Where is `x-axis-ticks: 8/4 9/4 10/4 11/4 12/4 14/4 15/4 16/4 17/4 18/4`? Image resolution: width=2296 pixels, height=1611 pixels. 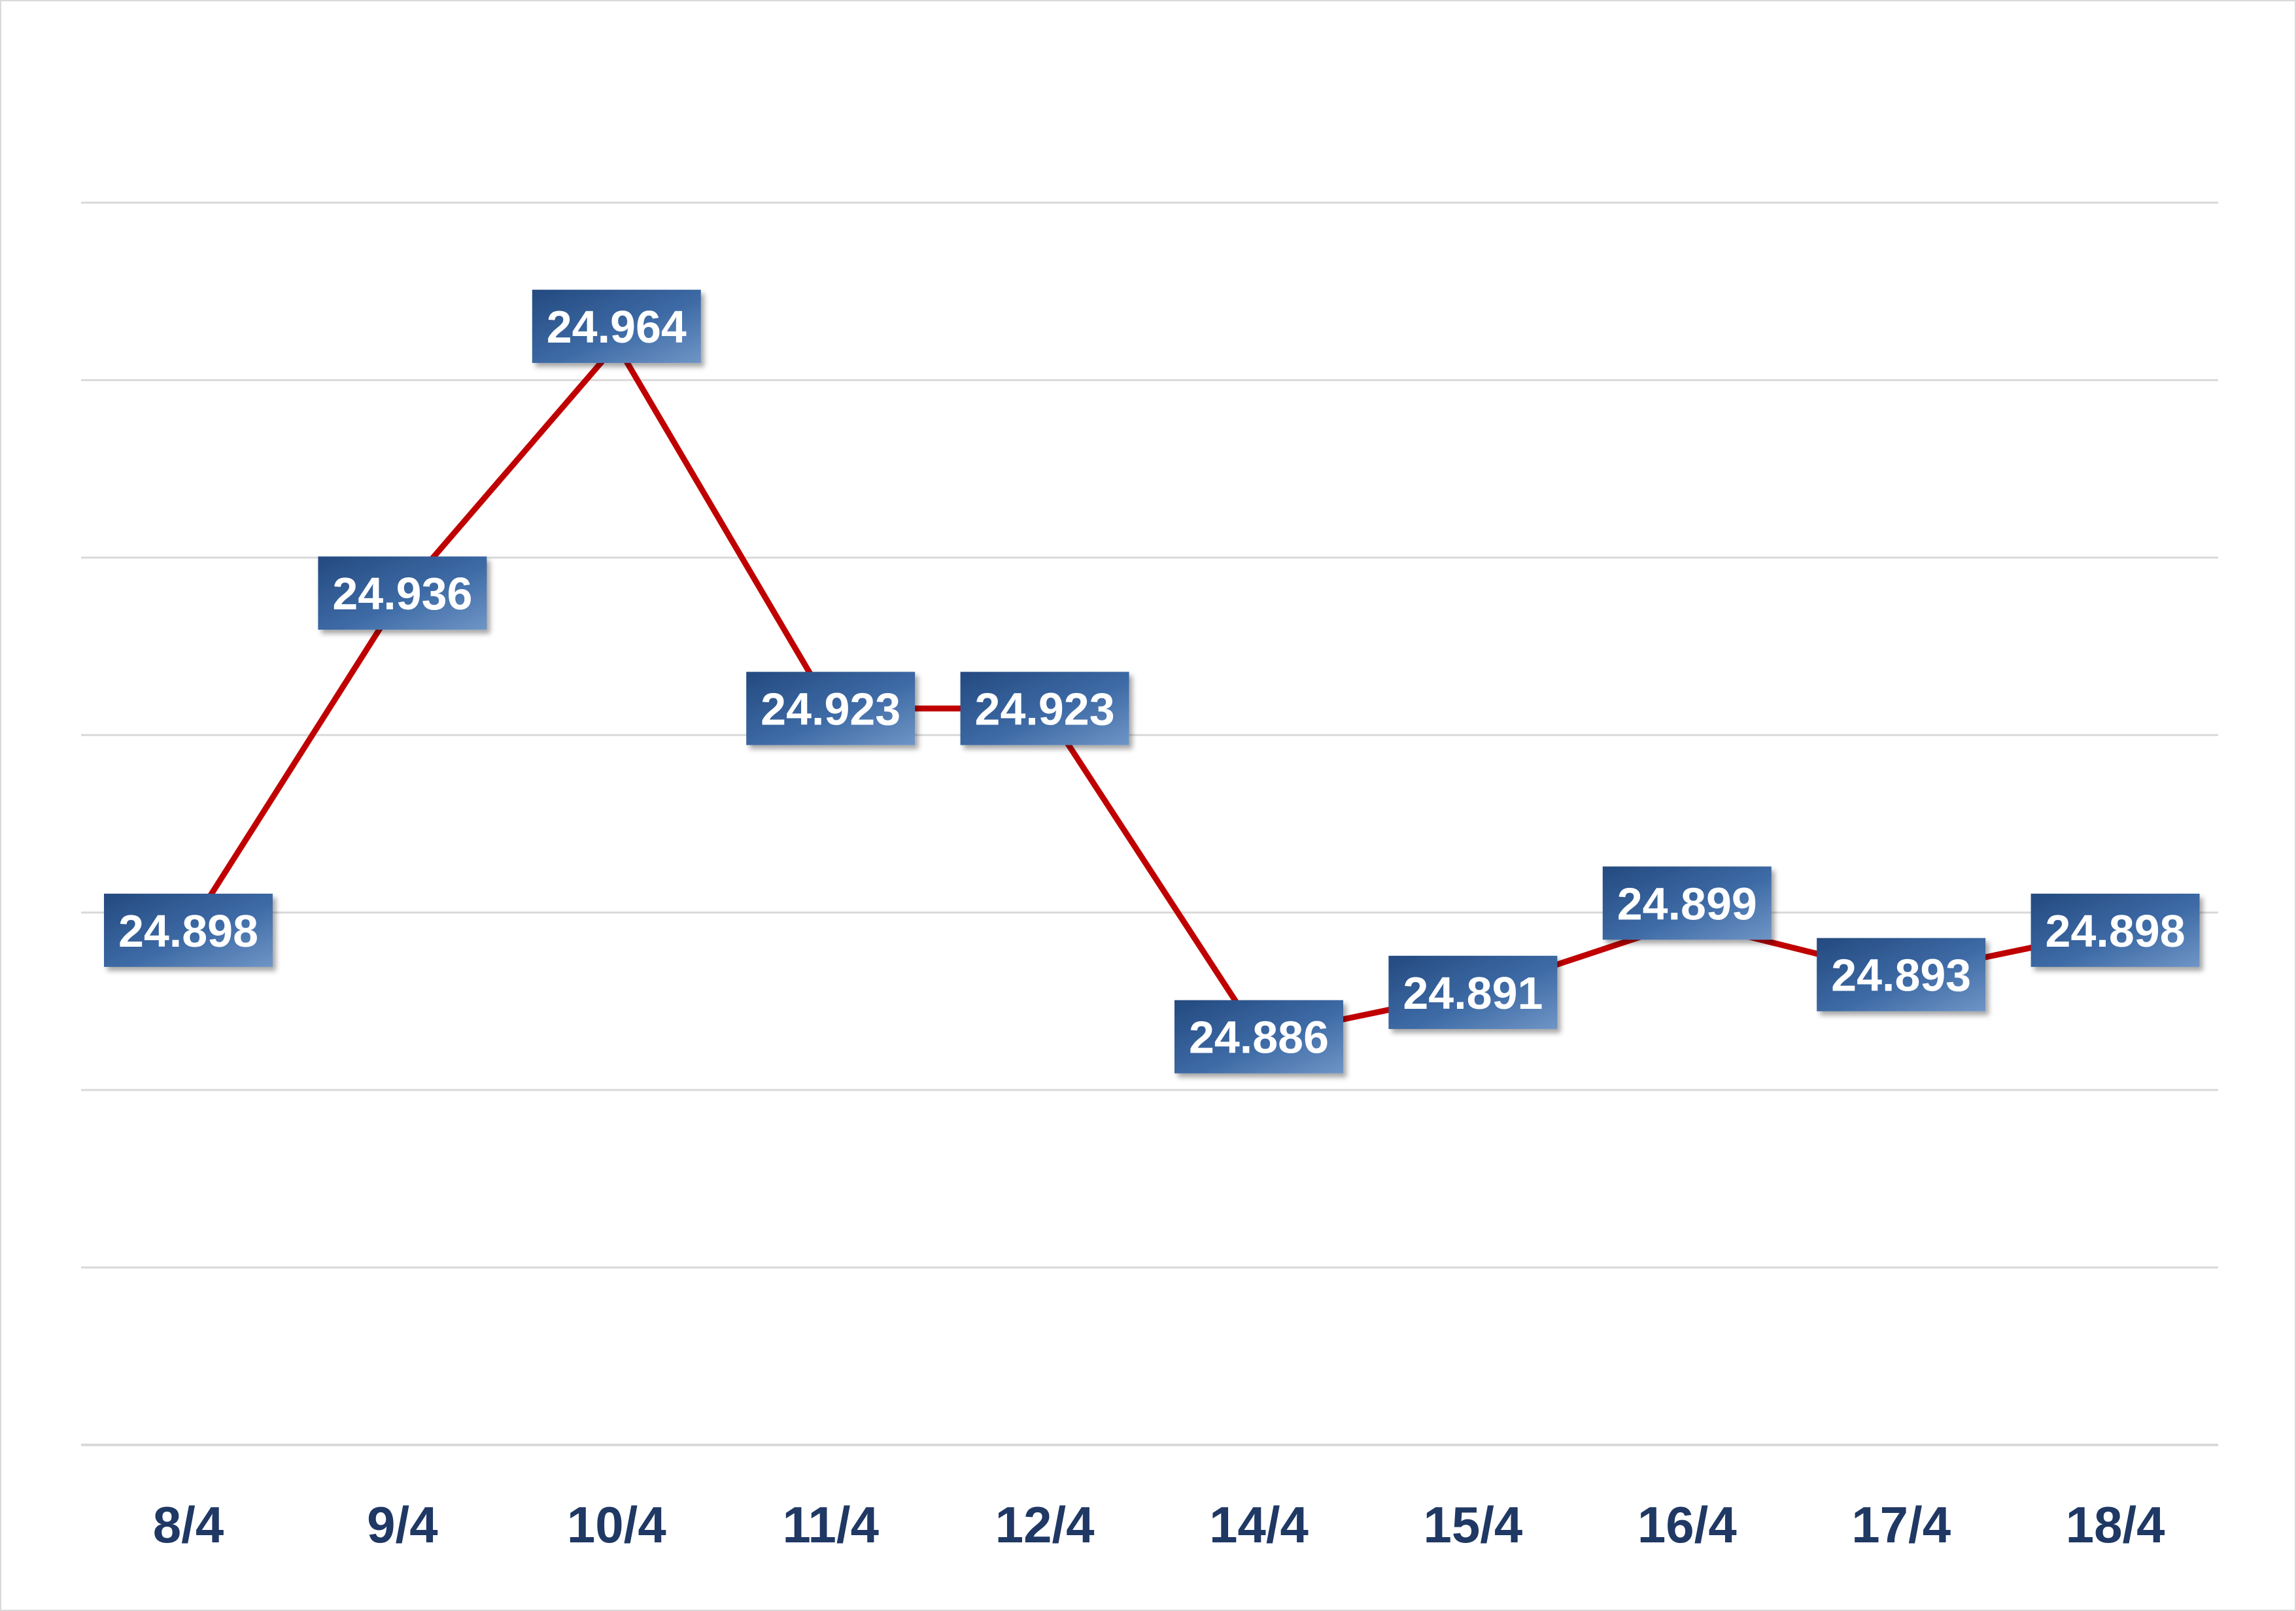 x-axis-ticks: 8/4 9/4 10/4 11/4 12/4 14/4 15/4 16/4 17/4 18/4 is located at coordinates (1159, 1524).